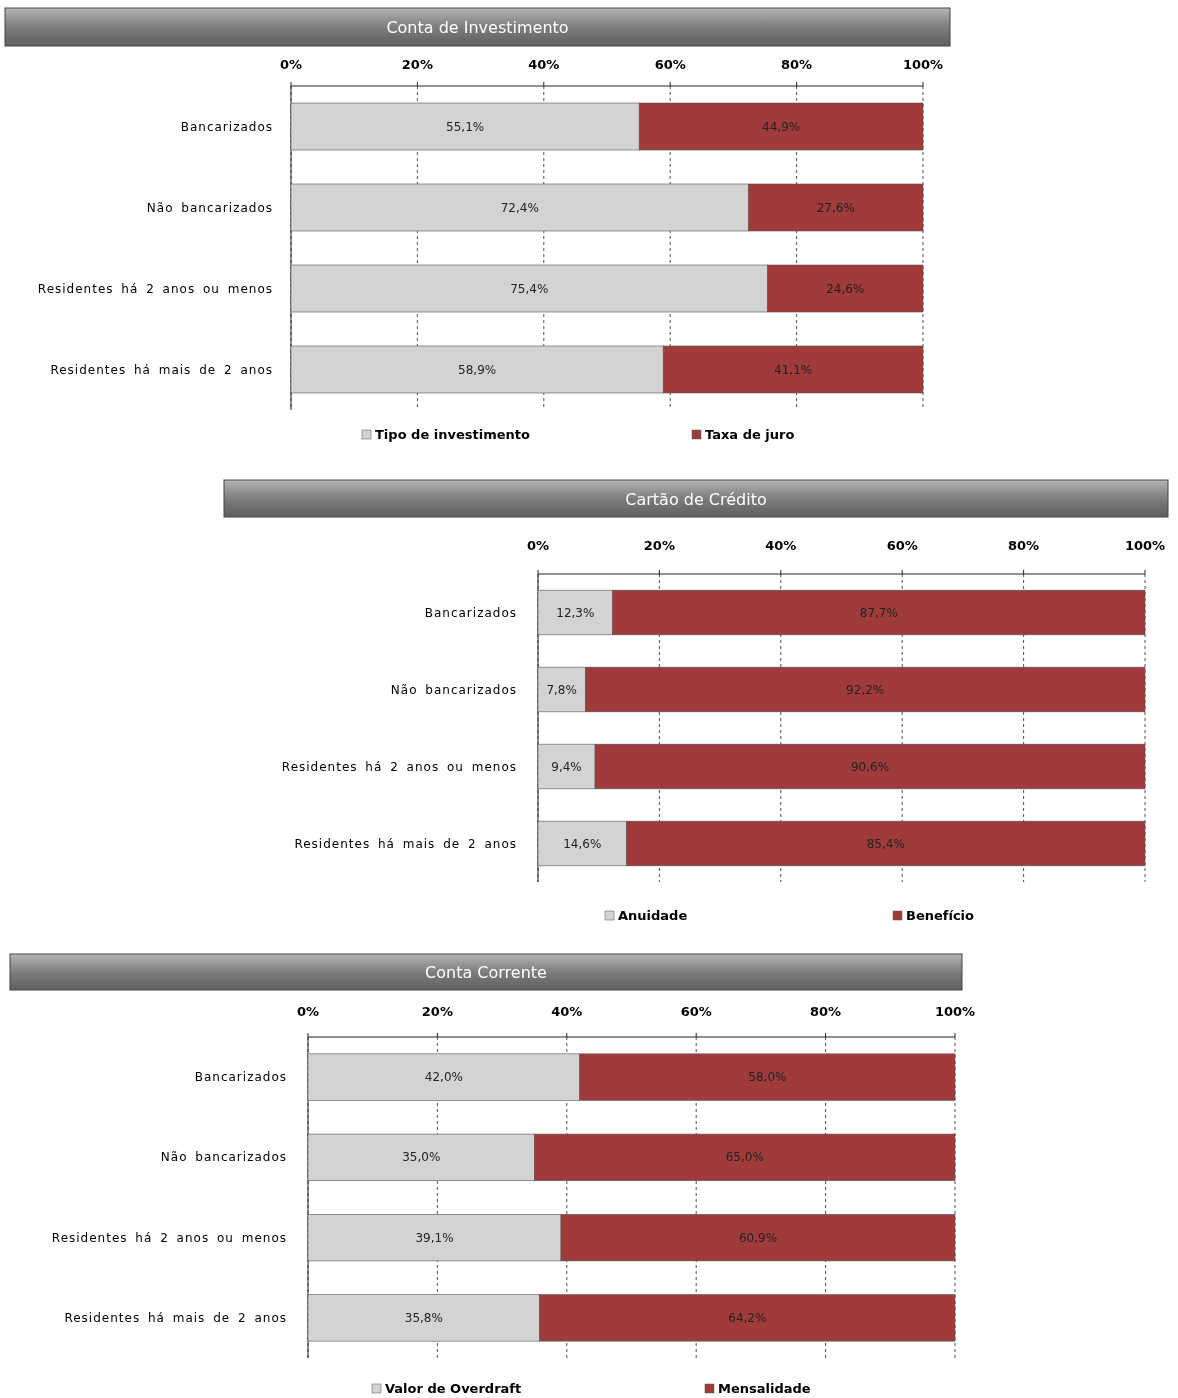  I want to click on data-label: 58,9%, so click(477, 369).